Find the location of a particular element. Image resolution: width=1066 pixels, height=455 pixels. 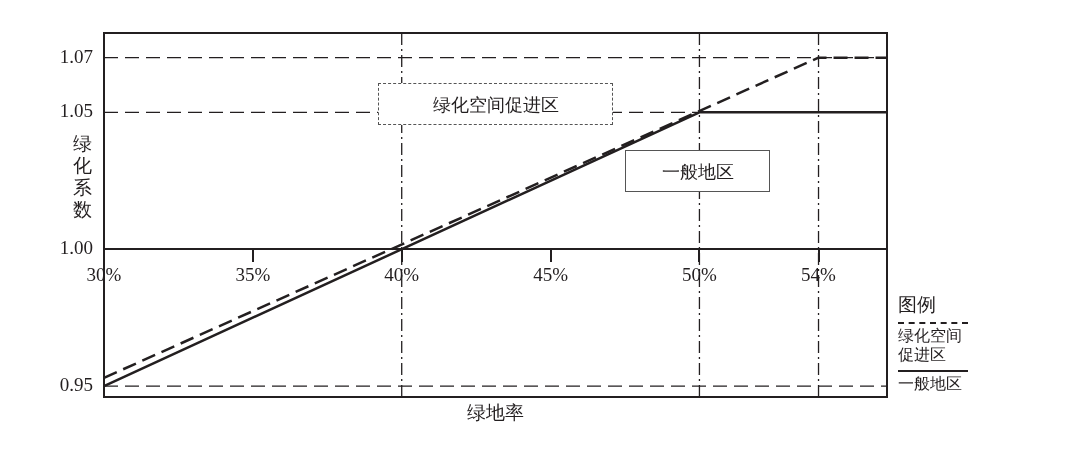

text-box: 绿化空间促进区 is located at coordinates (495, 104).